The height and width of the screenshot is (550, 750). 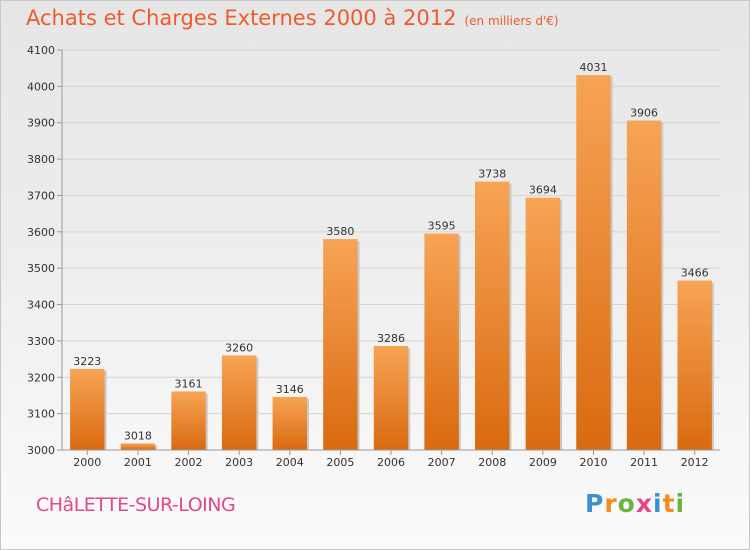 What do you see at coordinates (492, 316) in the screenshot?
I see `bar-2008` at bounding box center [492, 316].